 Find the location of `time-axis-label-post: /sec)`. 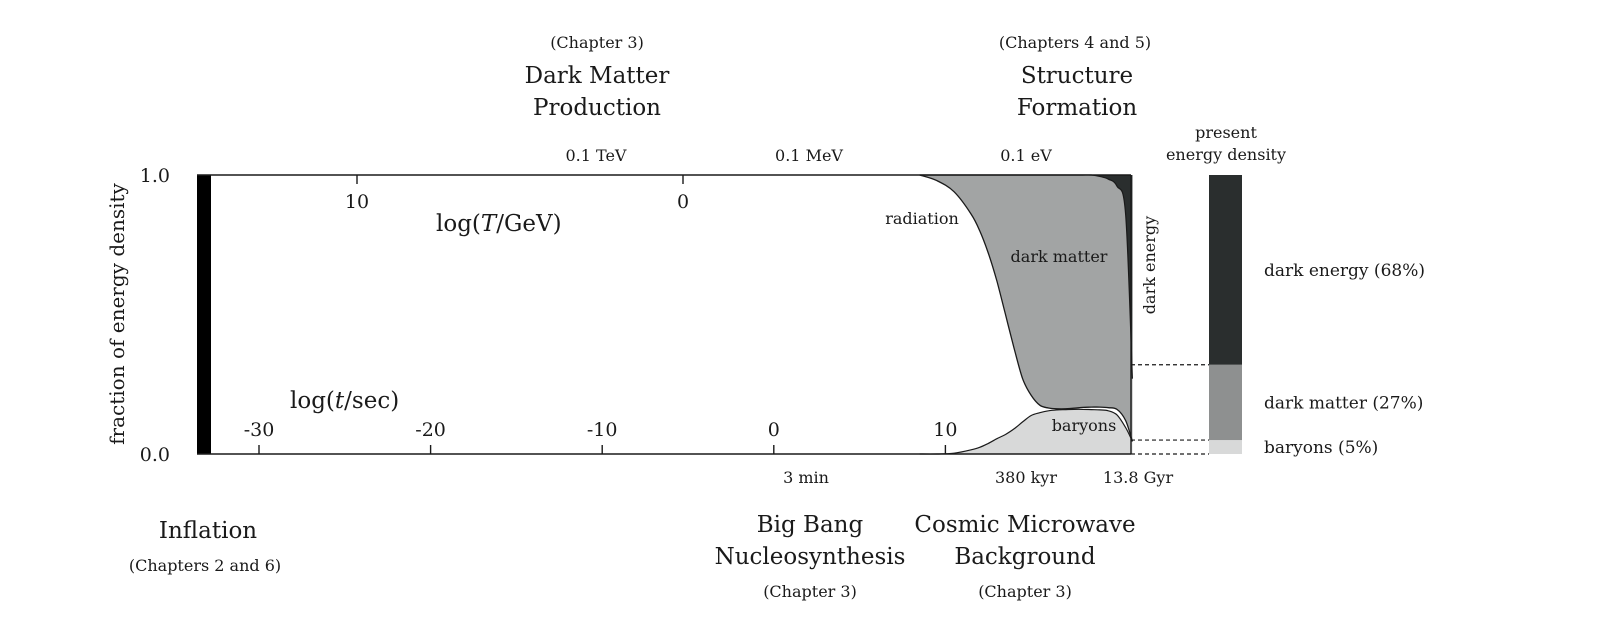

time-axis-label-post: /sec) is located at coordinates (371, 401).